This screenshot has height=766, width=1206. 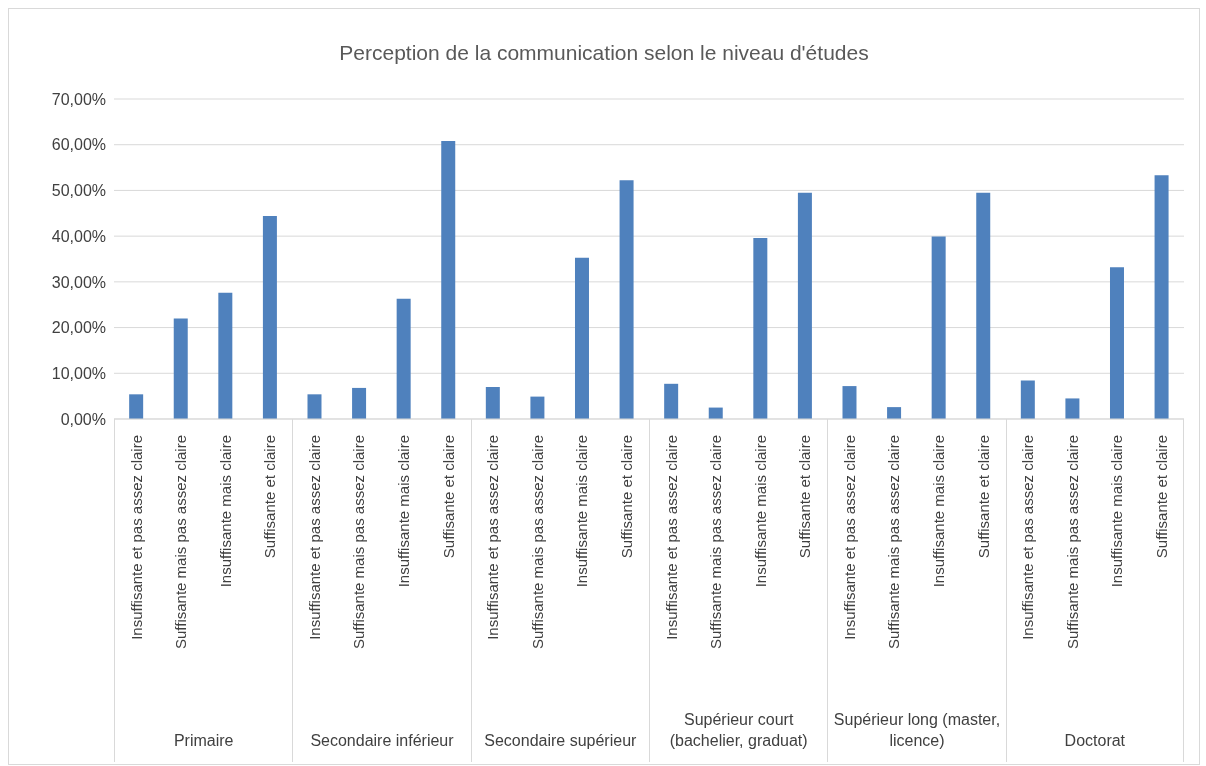 I want to click on text: Supérieur long (master, licence), so click(x=917, y=731).